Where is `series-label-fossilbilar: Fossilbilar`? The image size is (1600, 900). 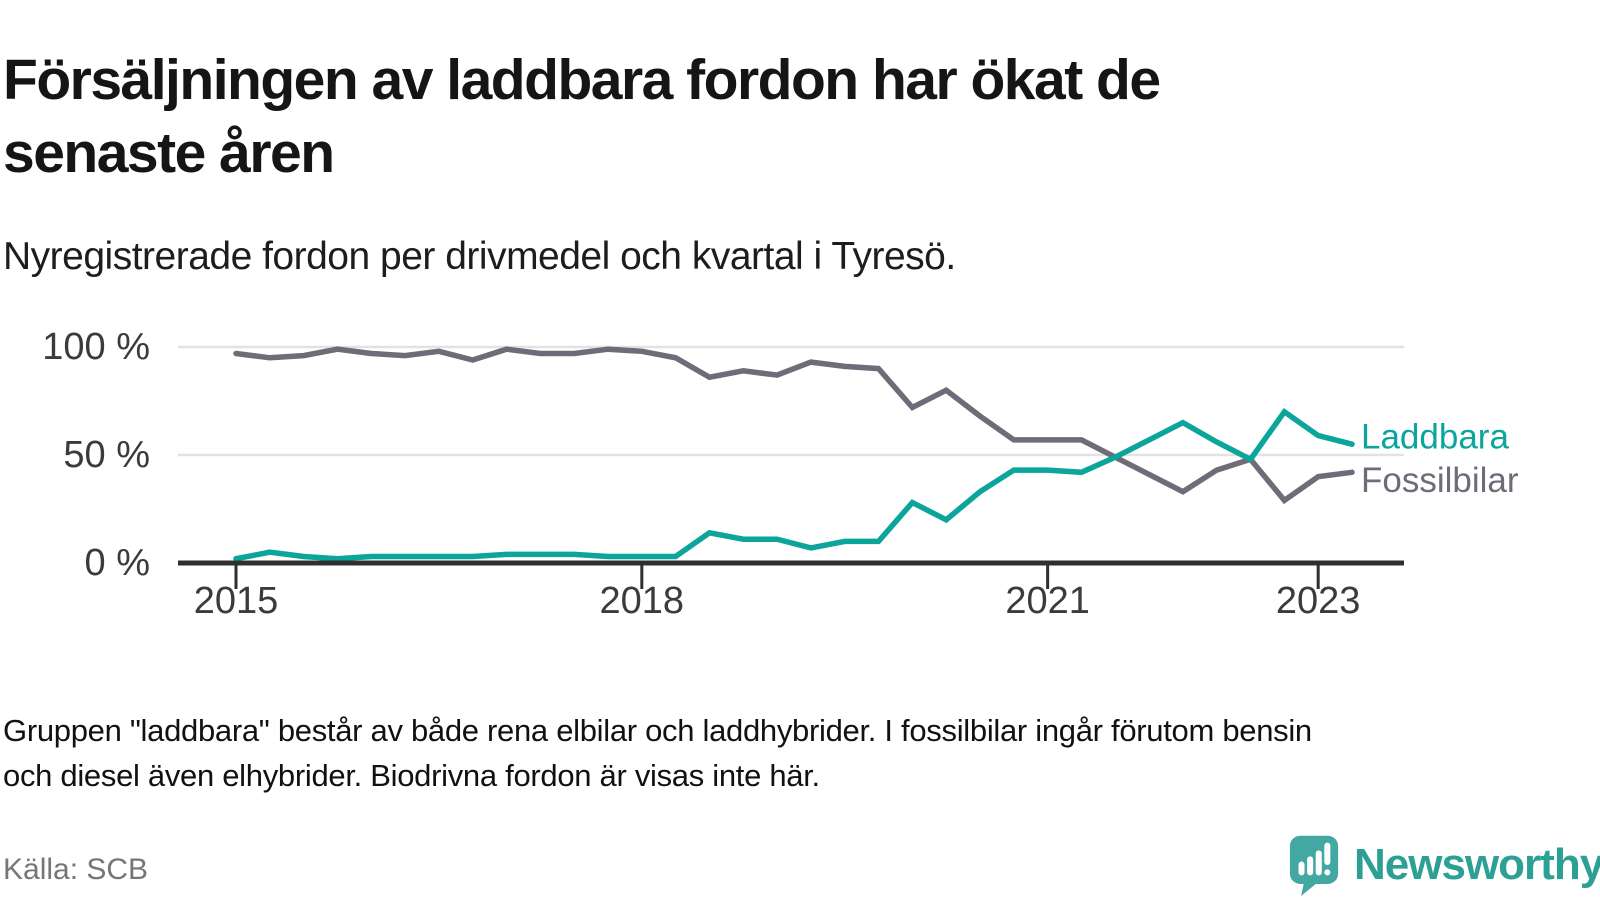
series-label-fossilbilar: Fossilbilar is located at coordinates (1440, 480).